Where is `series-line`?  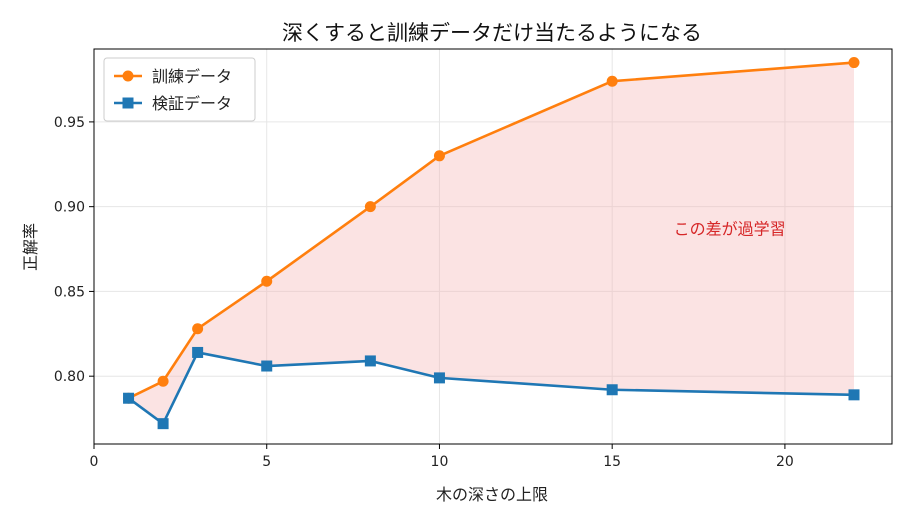
series-line is located at coordinates (491, 388).